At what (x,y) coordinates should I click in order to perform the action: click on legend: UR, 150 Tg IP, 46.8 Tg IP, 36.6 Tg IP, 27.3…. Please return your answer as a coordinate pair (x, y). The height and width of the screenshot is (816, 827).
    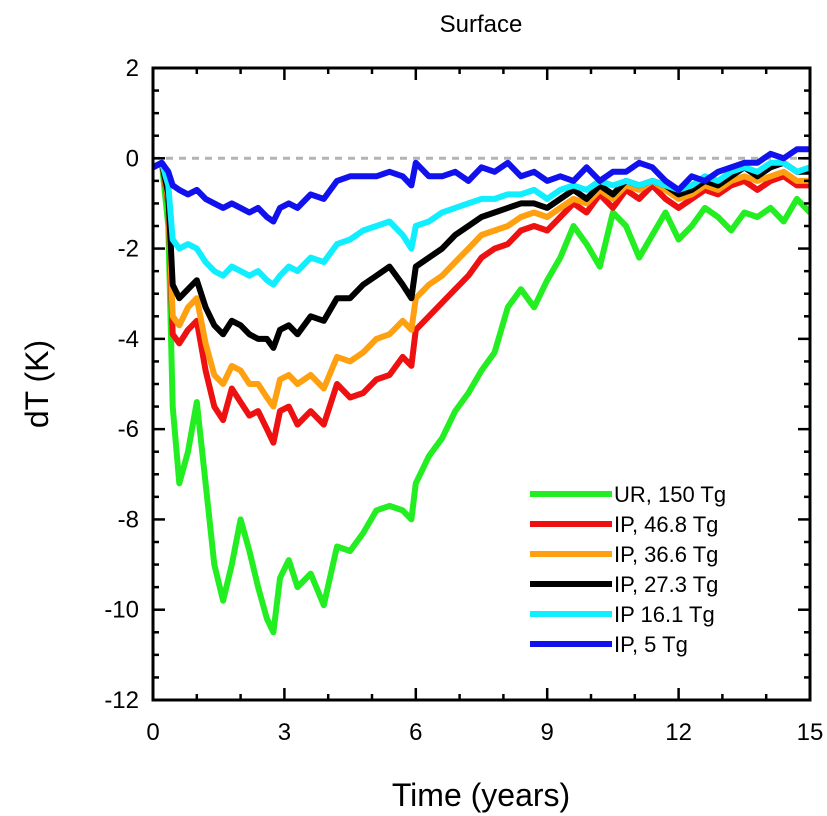
    Looking at the image, I should click on (628, 569).